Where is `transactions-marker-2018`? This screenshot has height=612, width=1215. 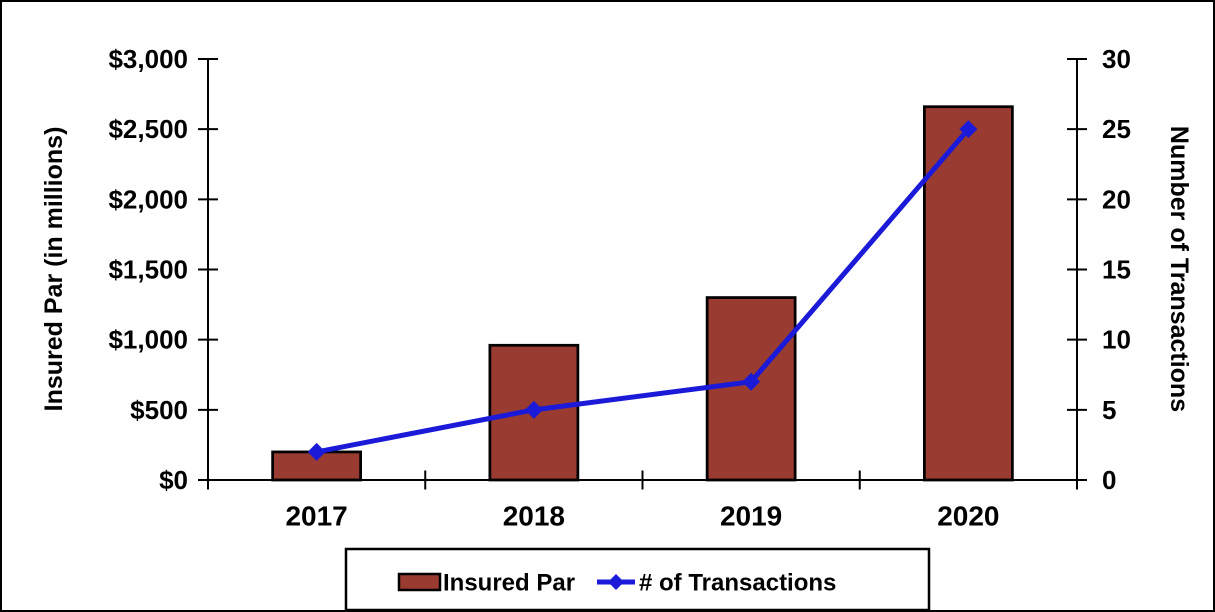 transactions-marker-2018 is located at coordinates (533, 409).